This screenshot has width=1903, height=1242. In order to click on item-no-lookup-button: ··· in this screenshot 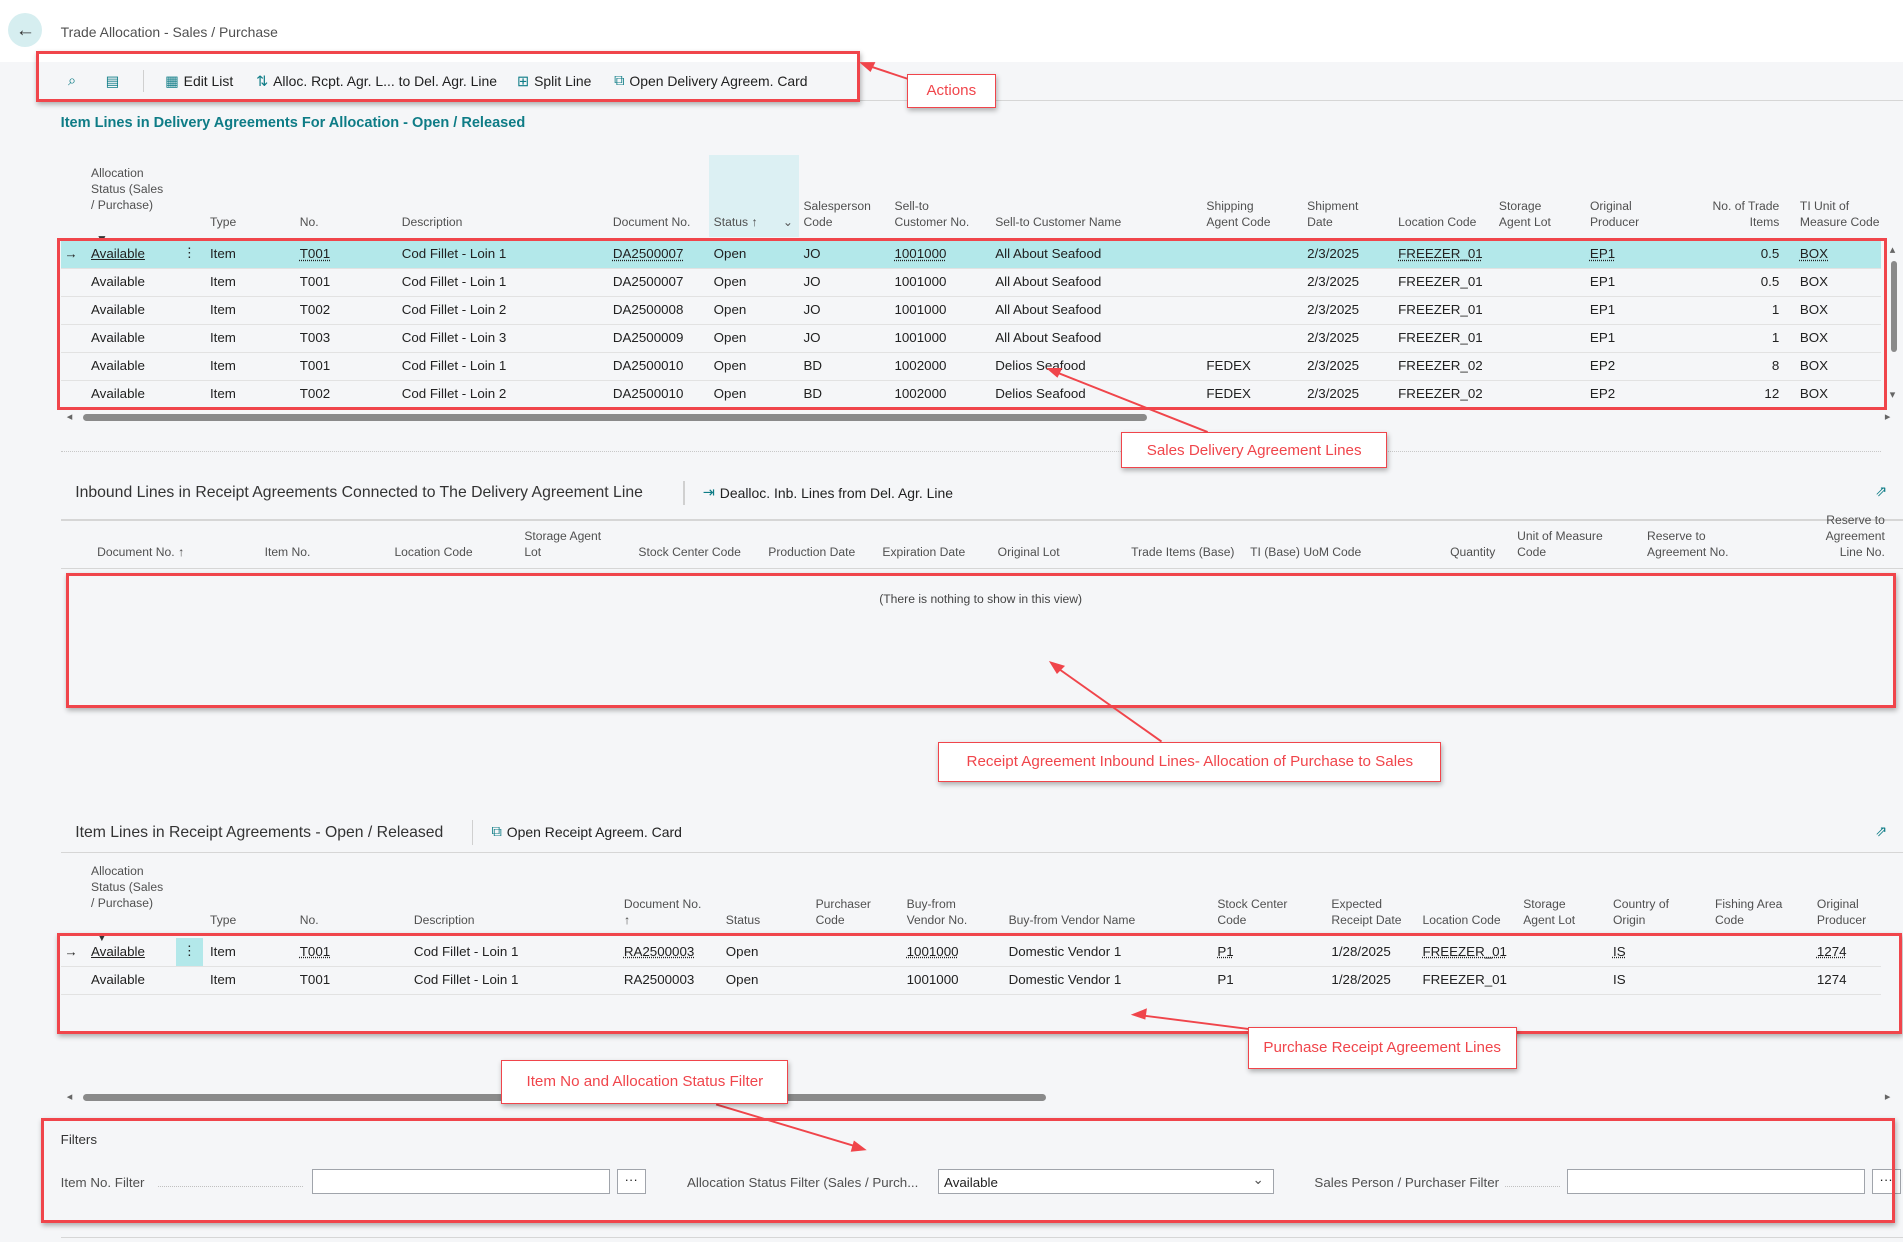, I will do `click(631, 1181)`.